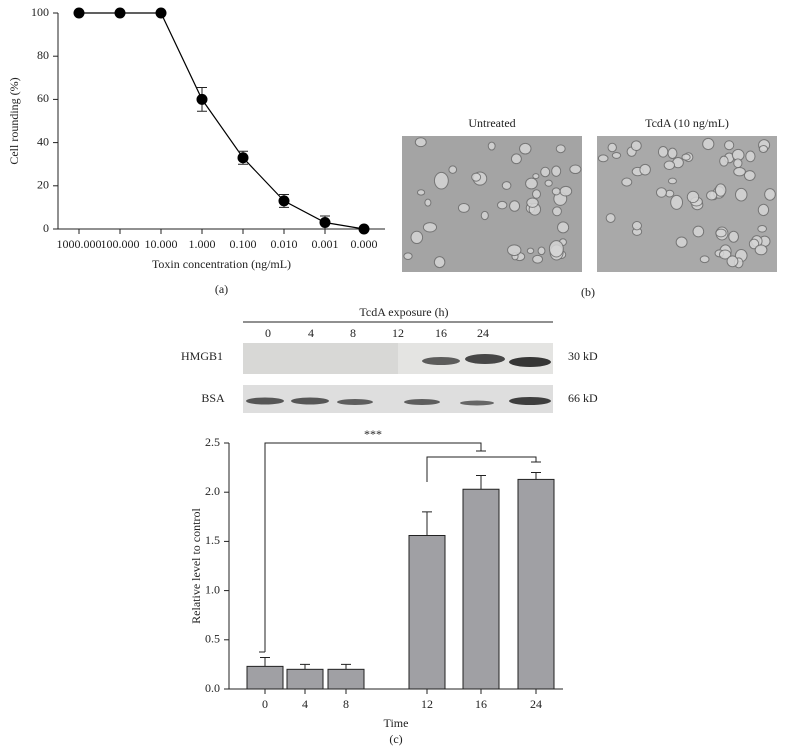 The height and width of the screenshot is (746, 786). Describe the element at coordinates (243, 244) in the screenshot. I see `x-tick-label: 0.100` at that location.